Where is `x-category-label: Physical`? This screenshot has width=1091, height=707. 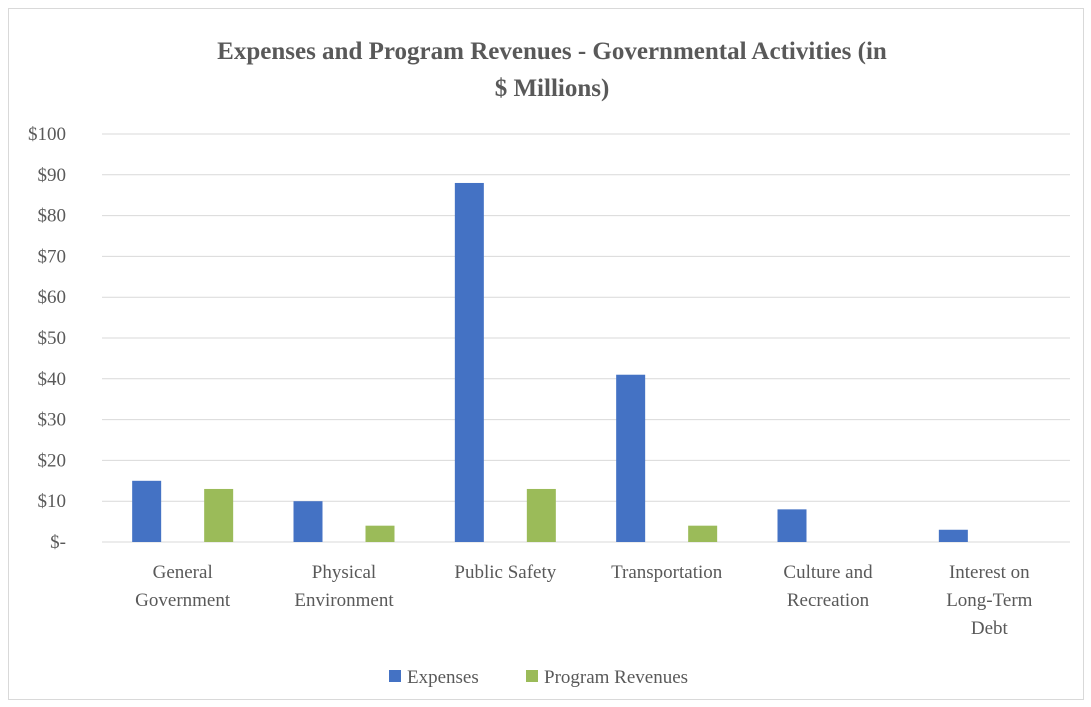
x-category-label: Physical is located at coordinates (344, 572).